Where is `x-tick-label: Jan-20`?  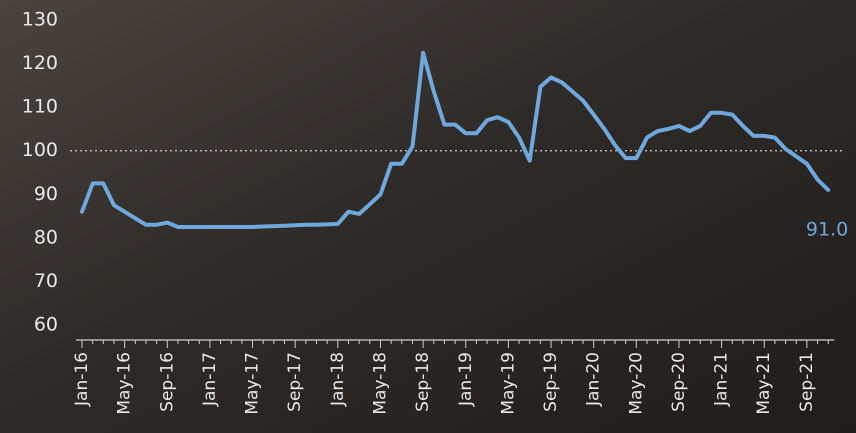 x-tick-label: Jan-20 is located at coordinates (594, 379).